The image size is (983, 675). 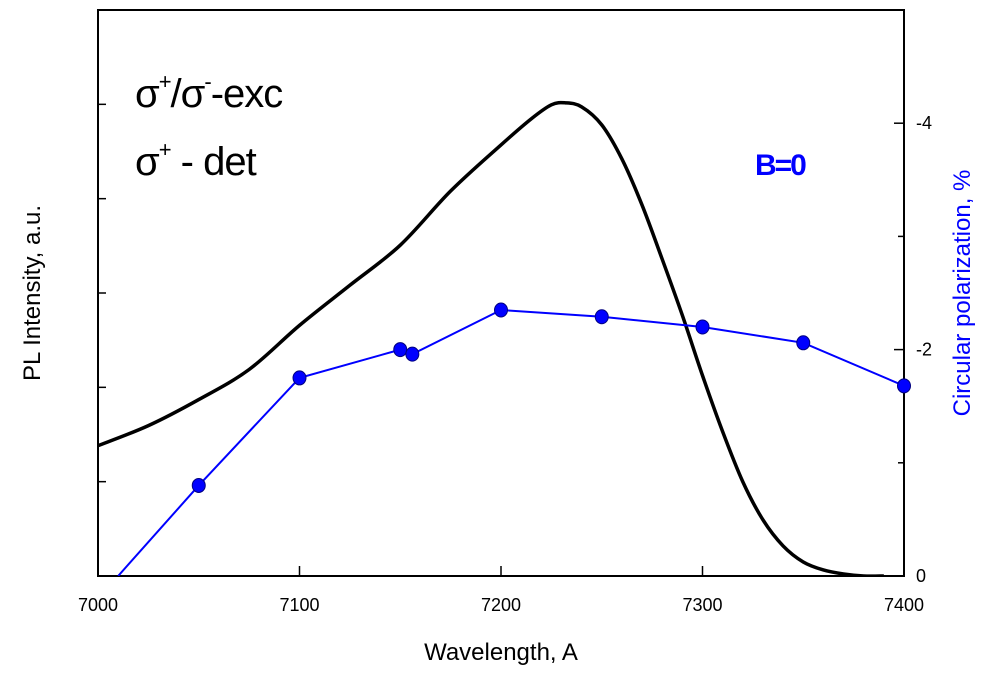 I want to click on x-tick-label: 7400, so click(x=904, y=605).